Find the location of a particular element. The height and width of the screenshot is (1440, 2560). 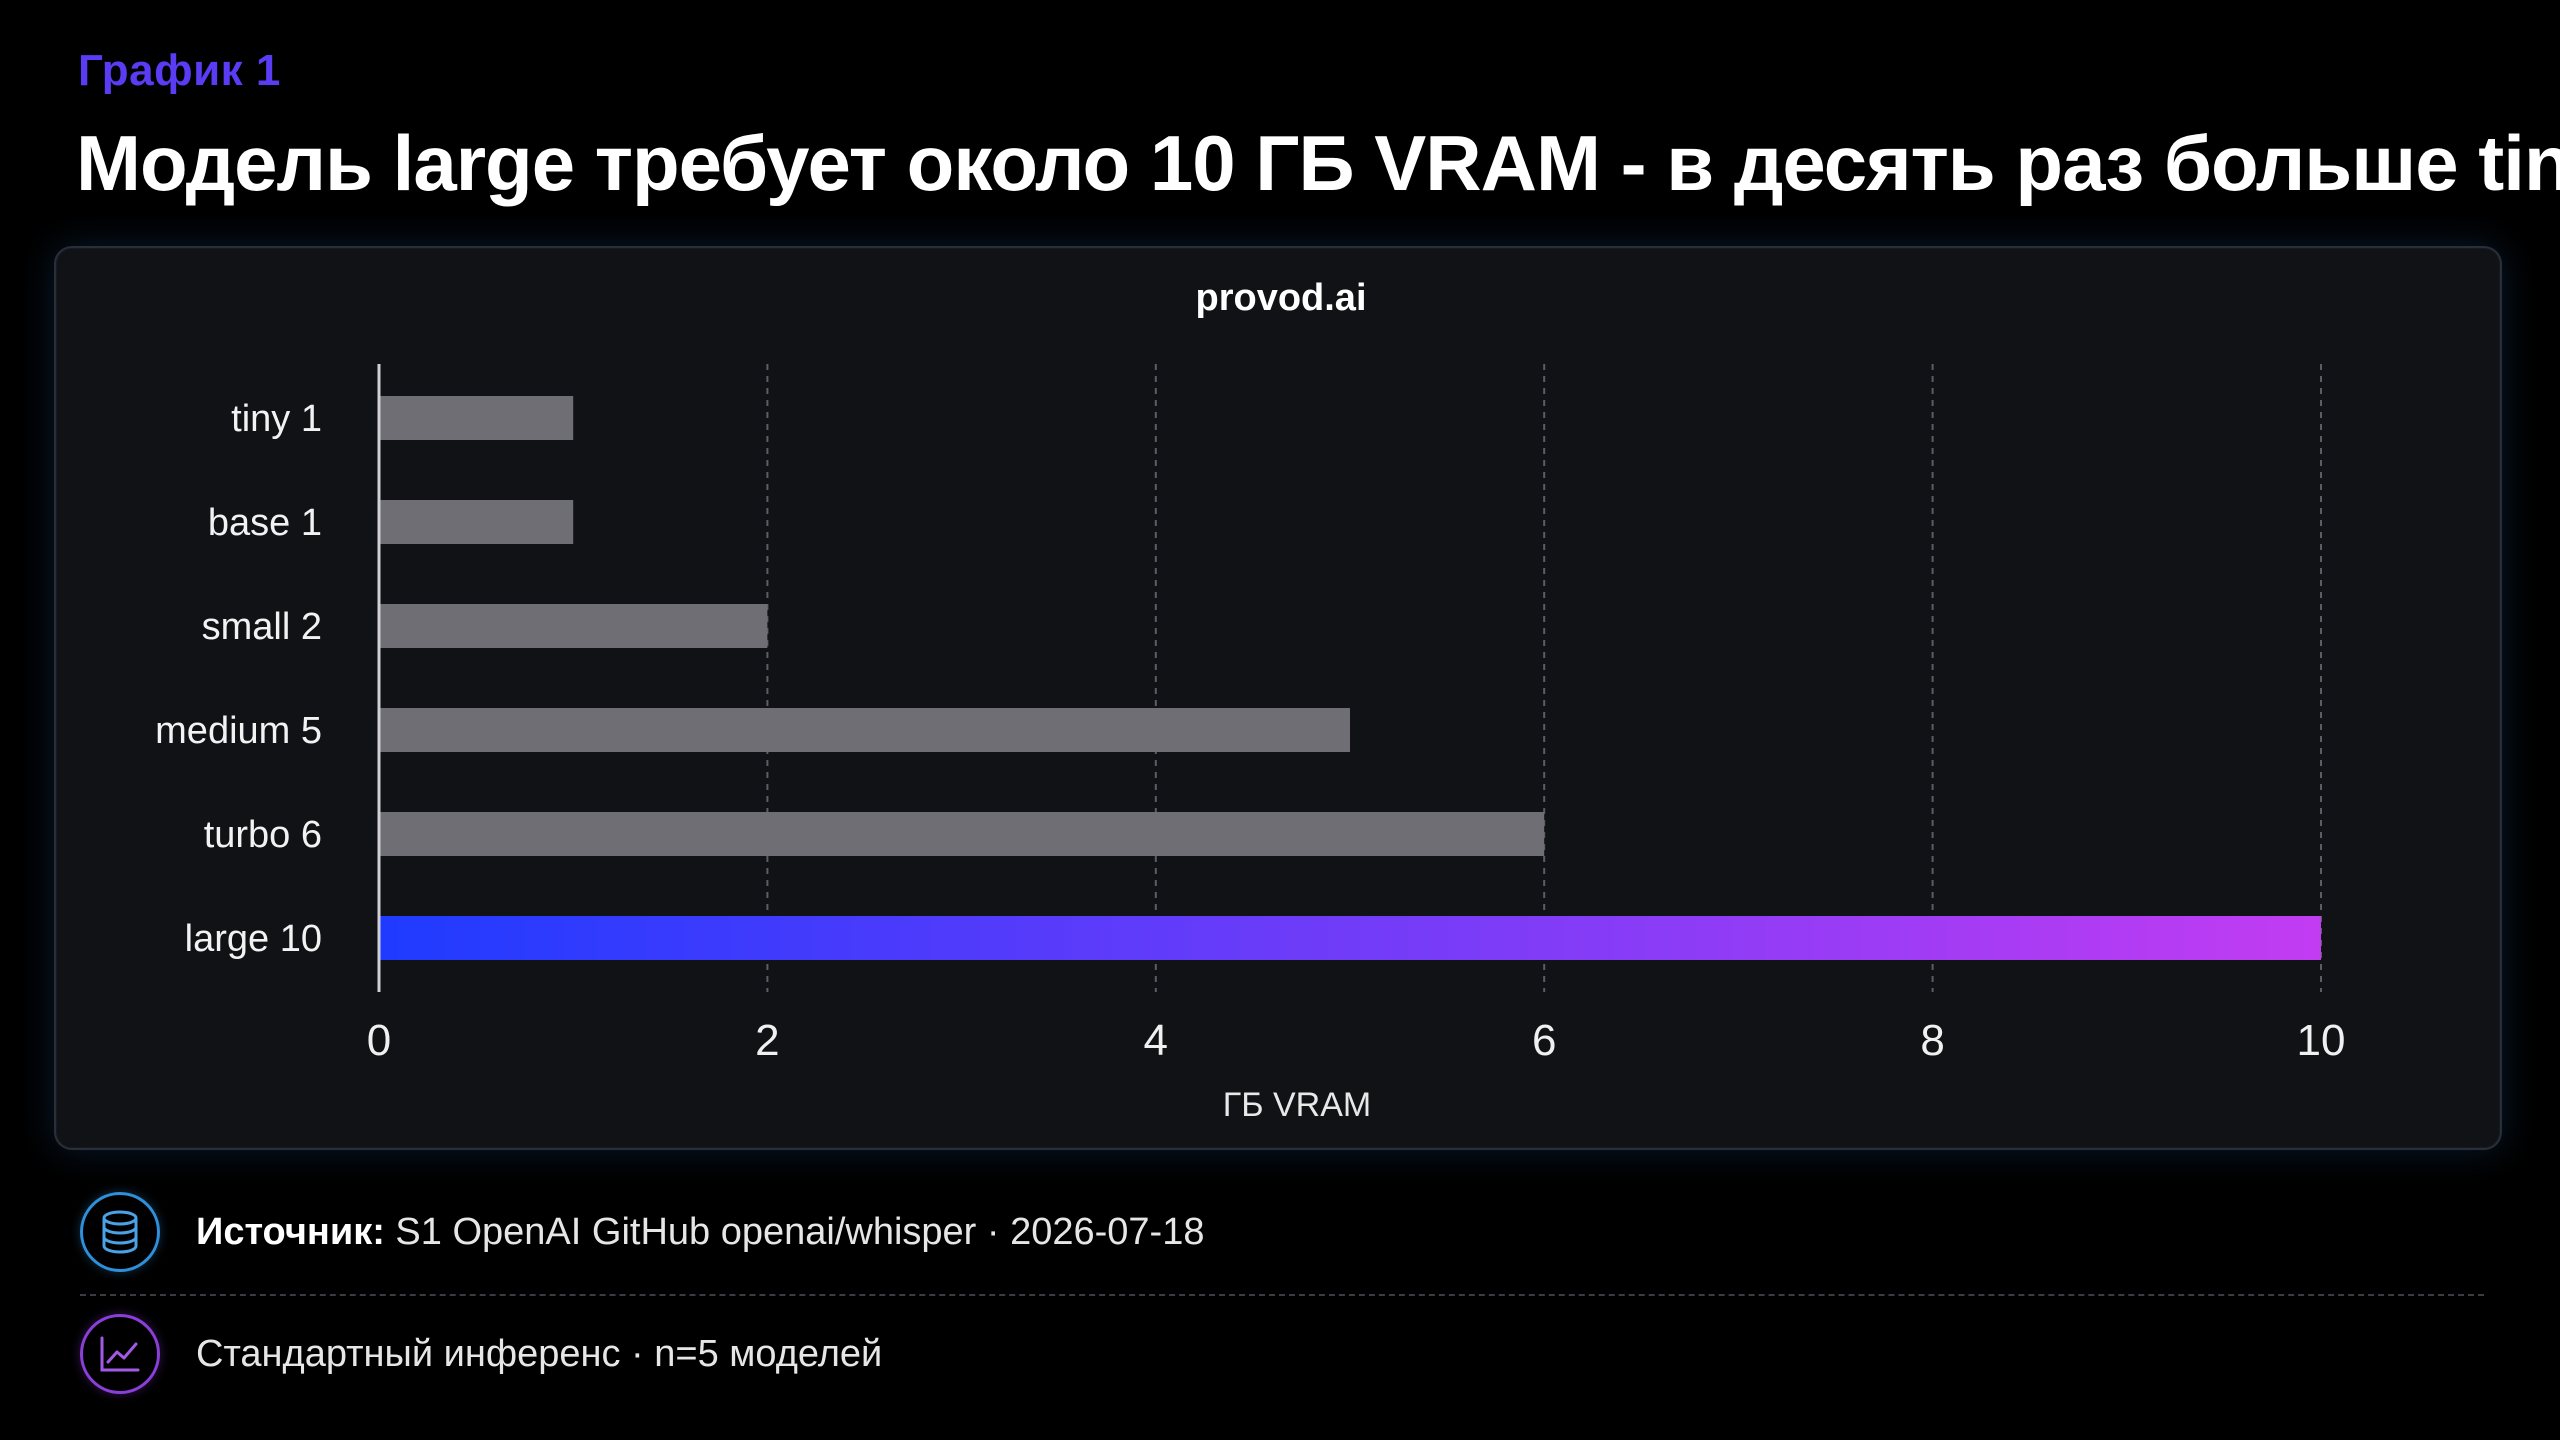

bar-large is located at coordinates (1350, 938).